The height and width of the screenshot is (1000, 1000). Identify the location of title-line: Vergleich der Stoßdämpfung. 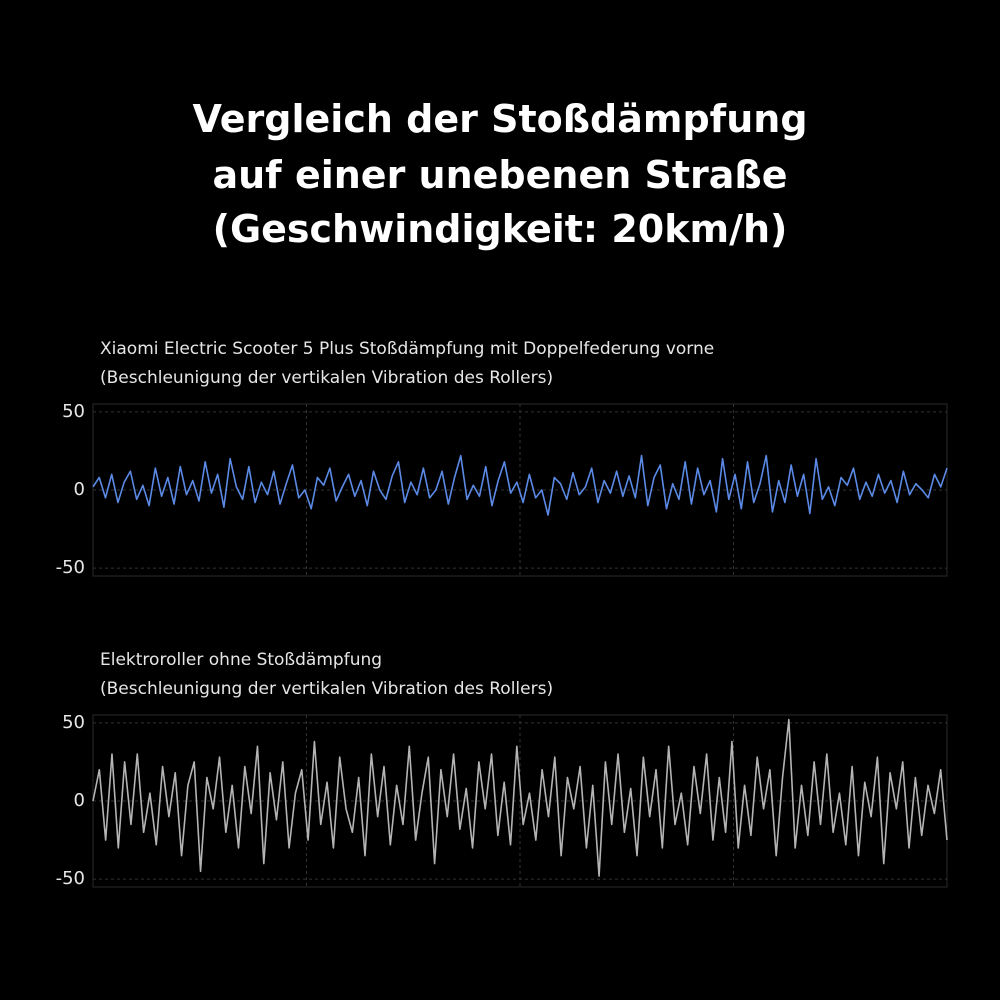
(499, 119).